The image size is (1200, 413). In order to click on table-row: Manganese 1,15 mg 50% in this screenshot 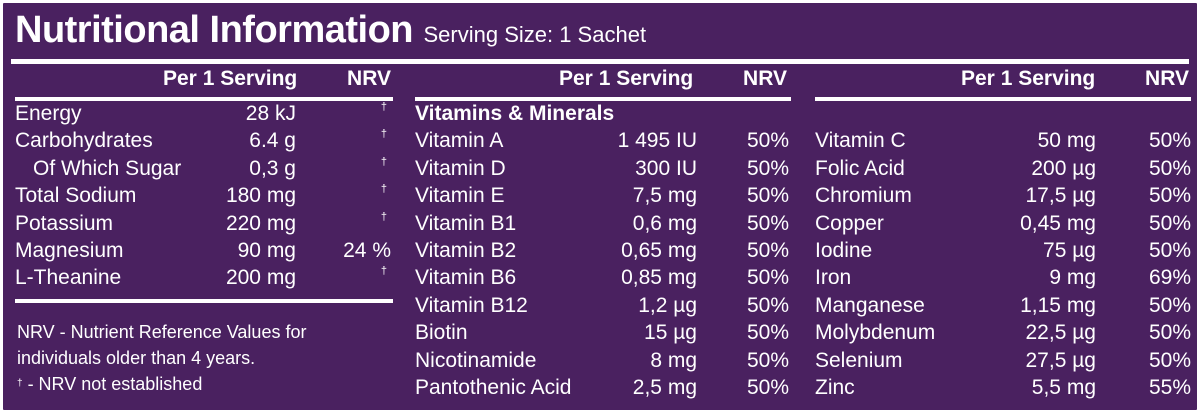, I will do `click(1003, 306)`.